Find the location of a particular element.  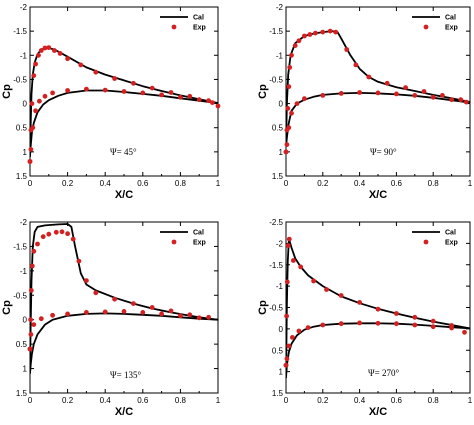

x-tick-label: 0.2 is located at coordinates (68, 183).